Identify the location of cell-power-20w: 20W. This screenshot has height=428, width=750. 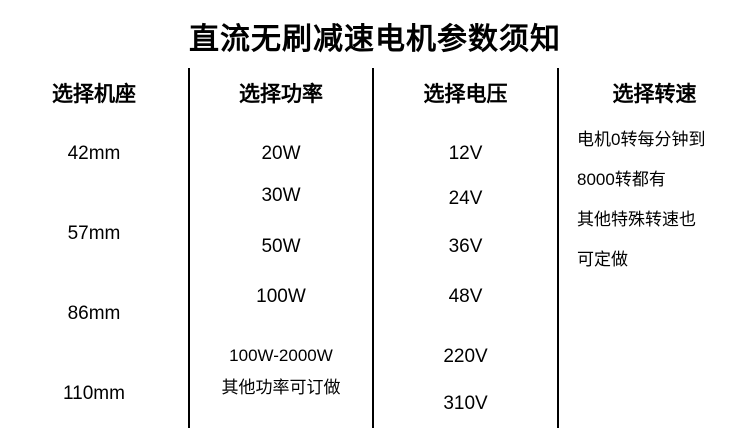
(281, 153).